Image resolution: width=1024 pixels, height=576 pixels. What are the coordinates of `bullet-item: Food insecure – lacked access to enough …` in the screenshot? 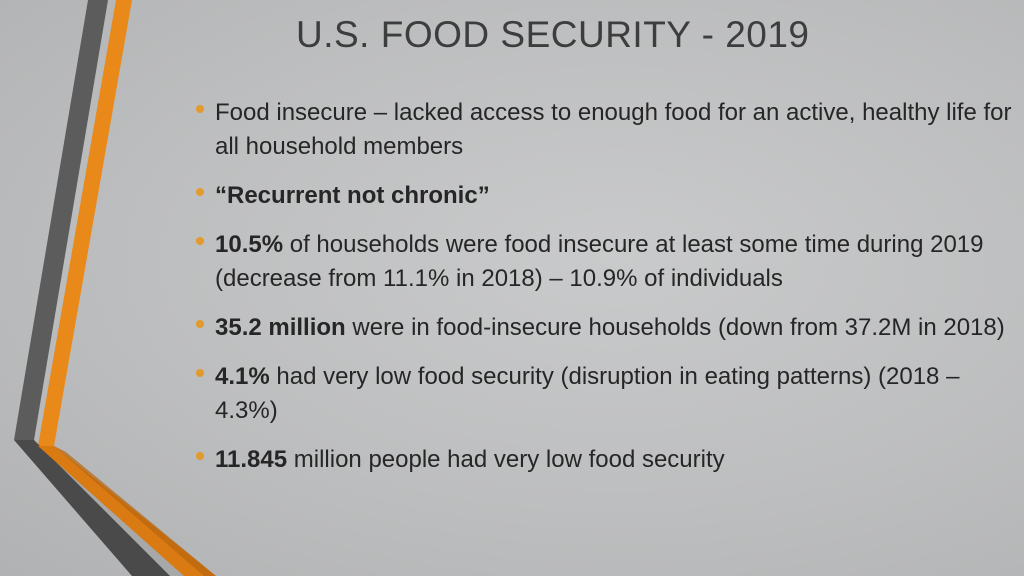 It's located at (606, 130).